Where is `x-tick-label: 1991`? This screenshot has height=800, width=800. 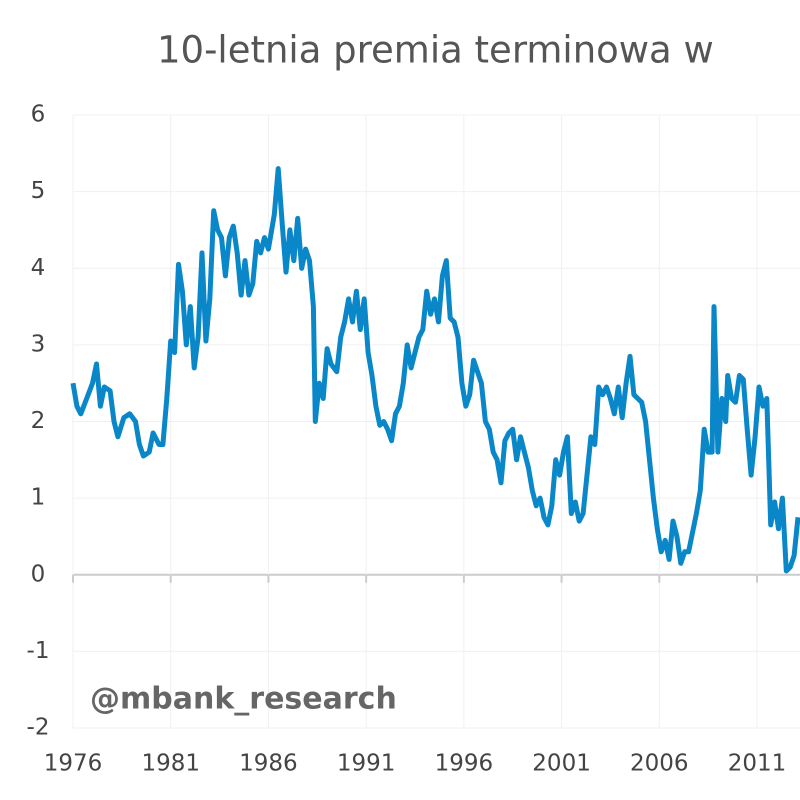 x-tick-label: 1991 is located at coordinates (366, 764).